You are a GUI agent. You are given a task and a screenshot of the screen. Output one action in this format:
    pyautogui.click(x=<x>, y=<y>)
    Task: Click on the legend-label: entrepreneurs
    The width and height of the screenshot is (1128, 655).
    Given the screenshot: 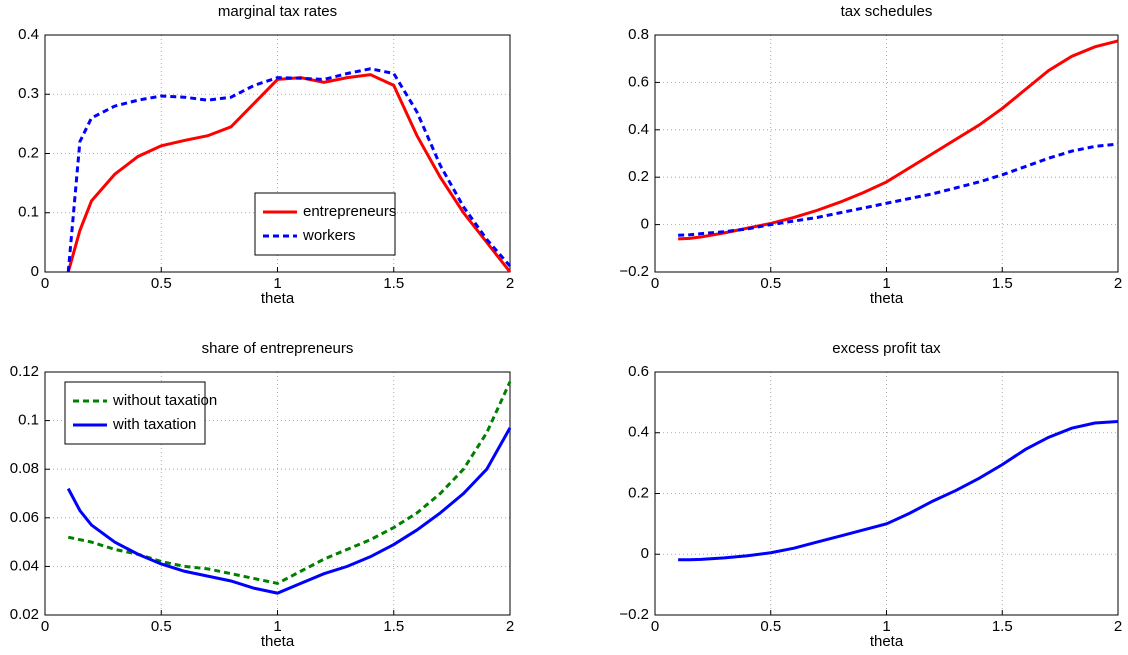 What is the action you would take?
    pyautogui.click(x=349, y=211)
    